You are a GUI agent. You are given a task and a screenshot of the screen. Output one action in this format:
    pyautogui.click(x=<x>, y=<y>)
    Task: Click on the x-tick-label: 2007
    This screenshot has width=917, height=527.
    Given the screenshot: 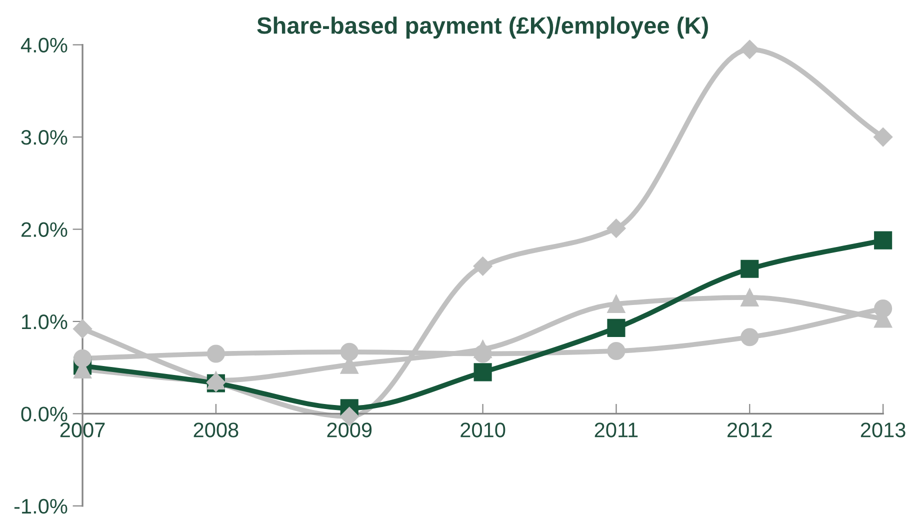 What is the action you would take?
    pyautogui.click(x=82, y=430)
    